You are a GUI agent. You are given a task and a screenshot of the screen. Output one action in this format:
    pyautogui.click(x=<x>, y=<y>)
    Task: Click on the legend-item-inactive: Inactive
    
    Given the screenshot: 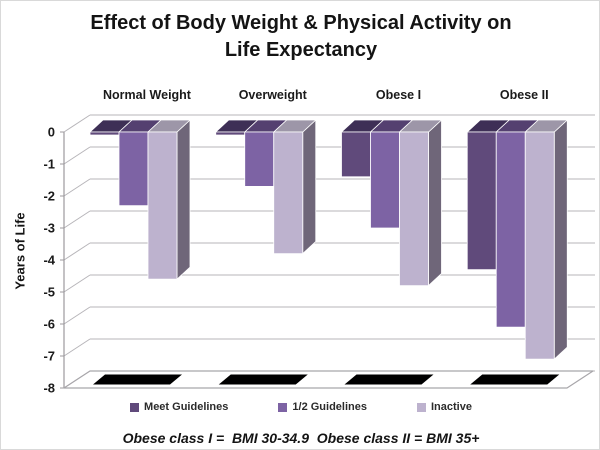 What is the action you would take?
    pyautogui.click(x=444, y=407)
    